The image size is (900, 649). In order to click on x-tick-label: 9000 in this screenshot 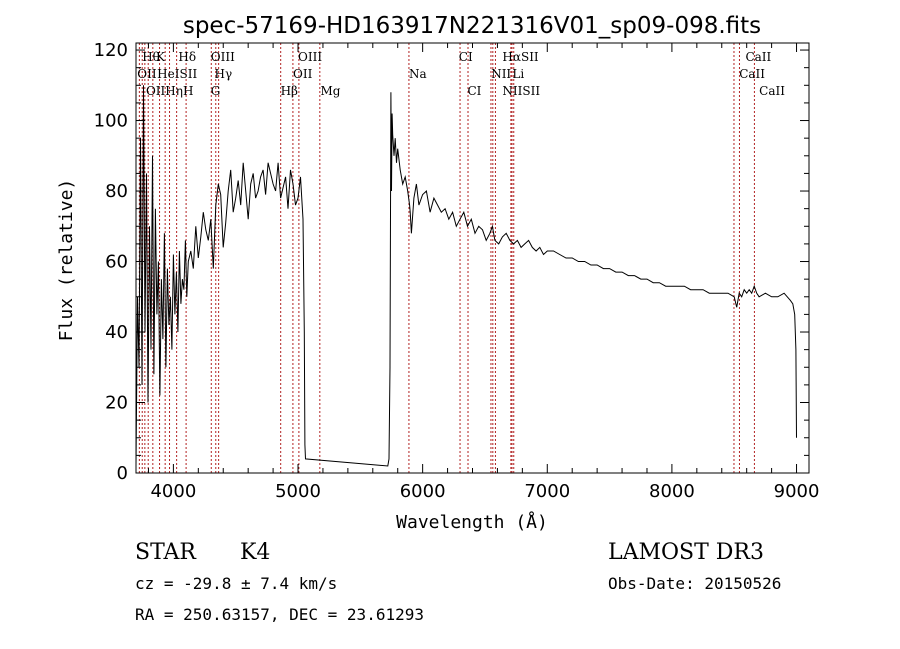, I will do `click(797, 491)`.